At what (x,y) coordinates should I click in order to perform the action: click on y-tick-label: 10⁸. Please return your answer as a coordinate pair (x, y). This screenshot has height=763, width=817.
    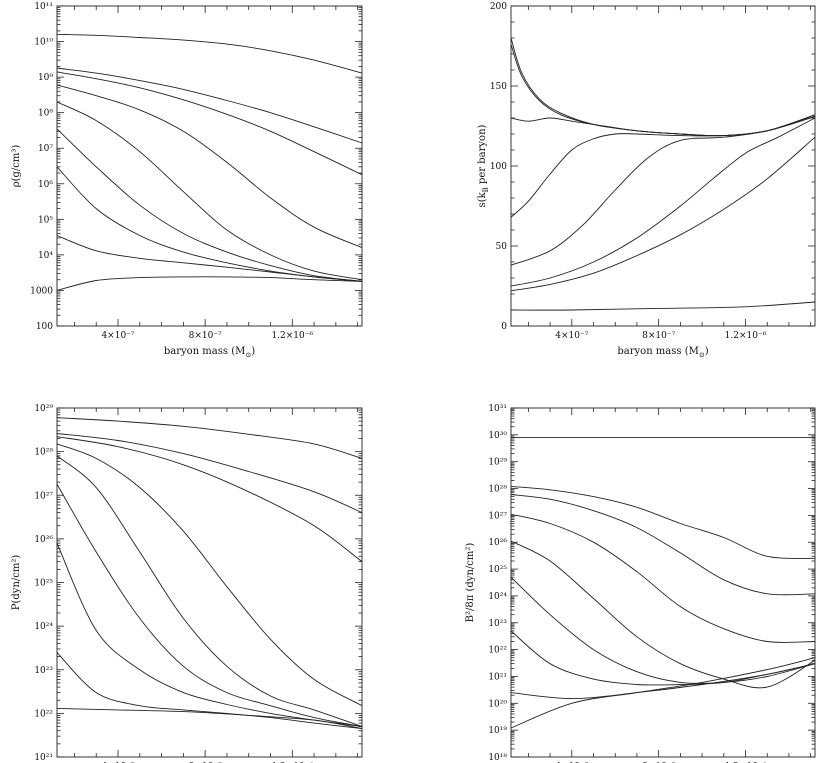
    Looking at the image, I should click on (45, 114).